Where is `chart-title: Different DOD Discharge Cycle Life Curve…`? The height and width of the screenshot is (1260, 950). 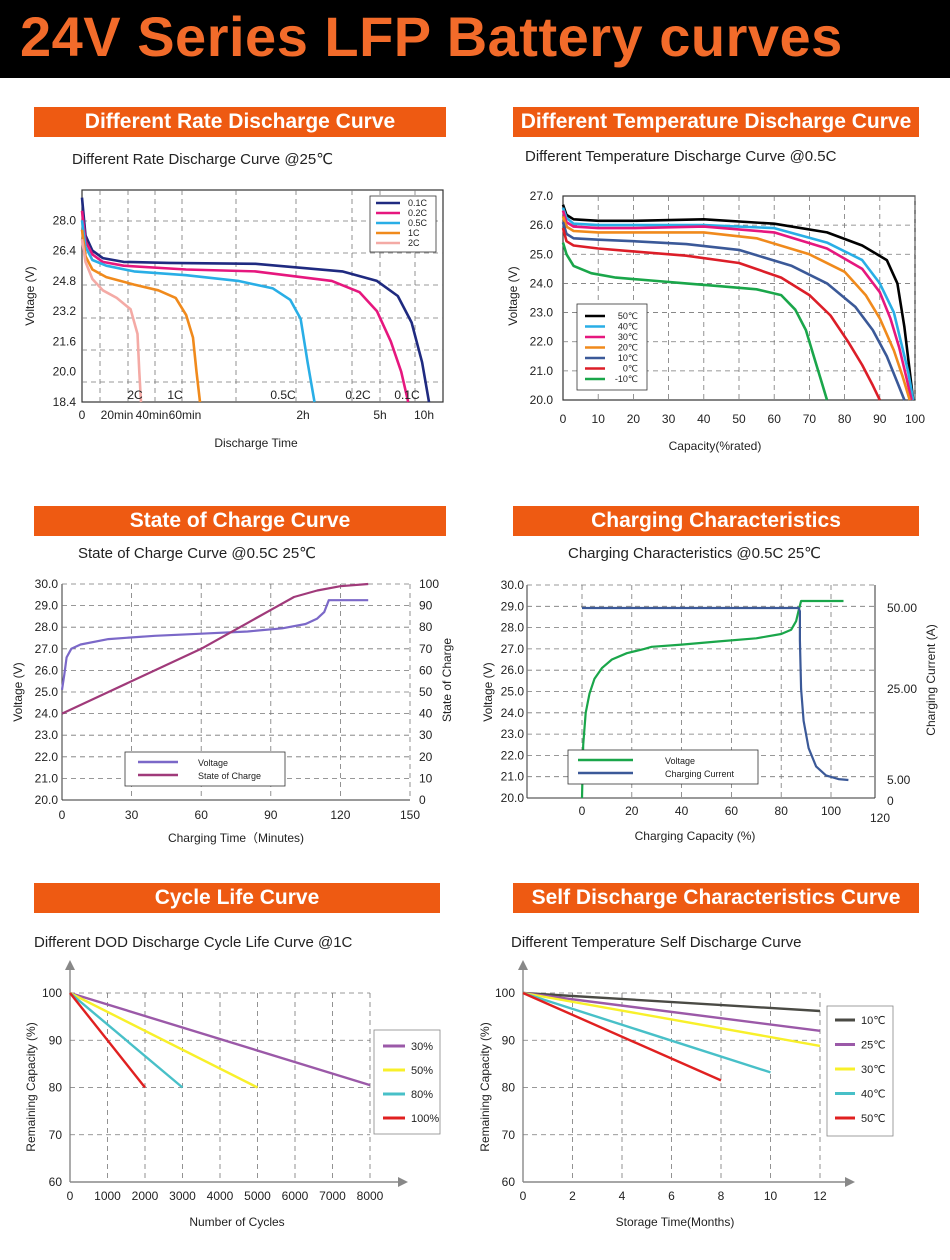
chart-title: Different DOD Discharge Cycle Life Curve… is located at coordinates (193, 942).